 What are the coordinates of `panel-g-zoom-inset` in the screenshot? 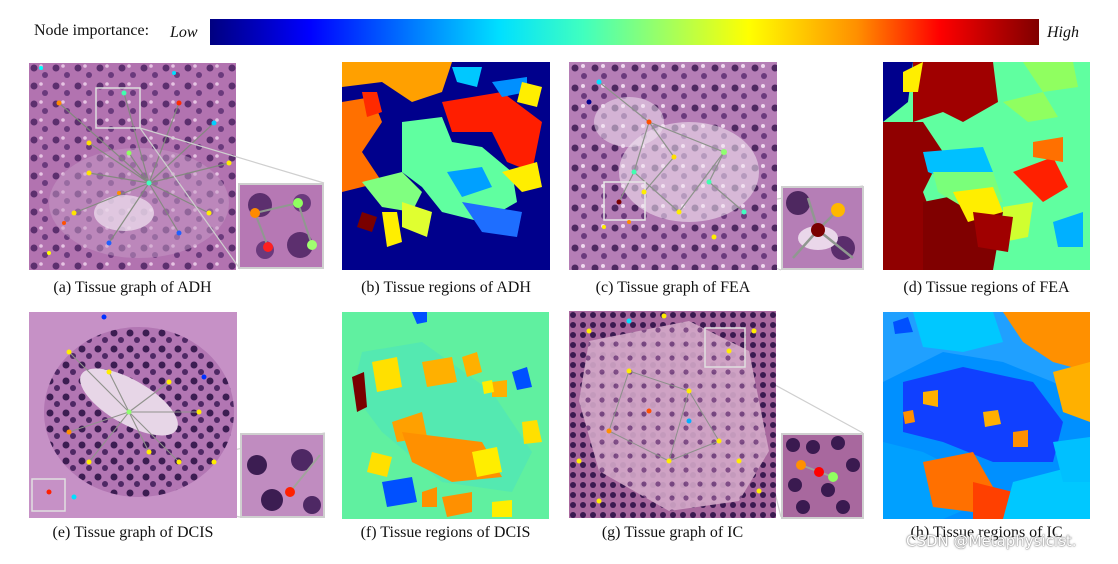 It's located at (822, 476).